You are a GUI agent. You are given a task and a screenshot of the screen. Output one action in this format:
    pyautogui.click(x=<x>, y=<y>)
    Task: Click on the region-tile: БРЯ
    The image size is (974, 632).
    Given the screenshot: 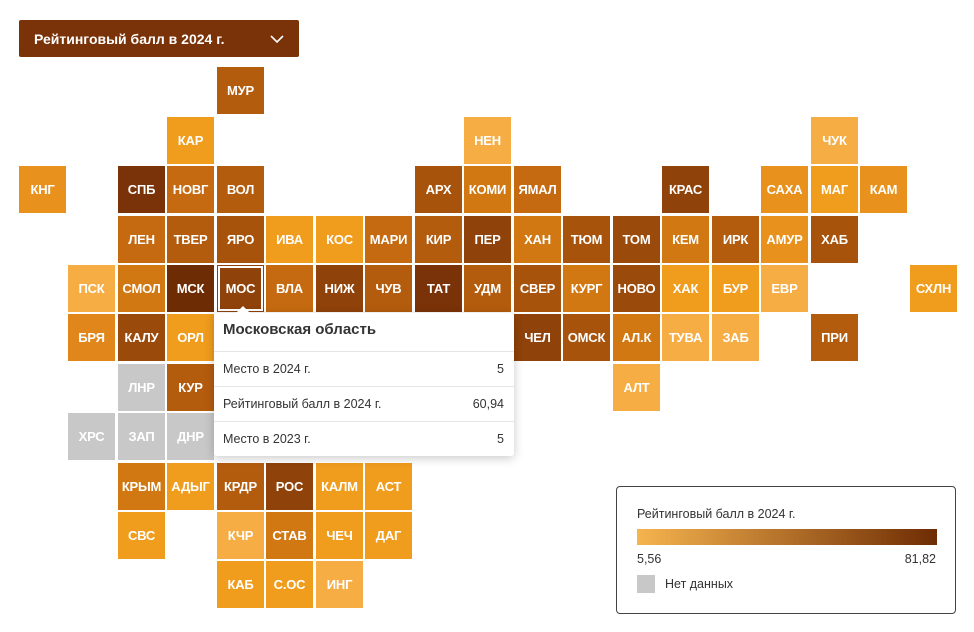 What is the action you would take?
    pyautogui.click(x=91, y=337)
    